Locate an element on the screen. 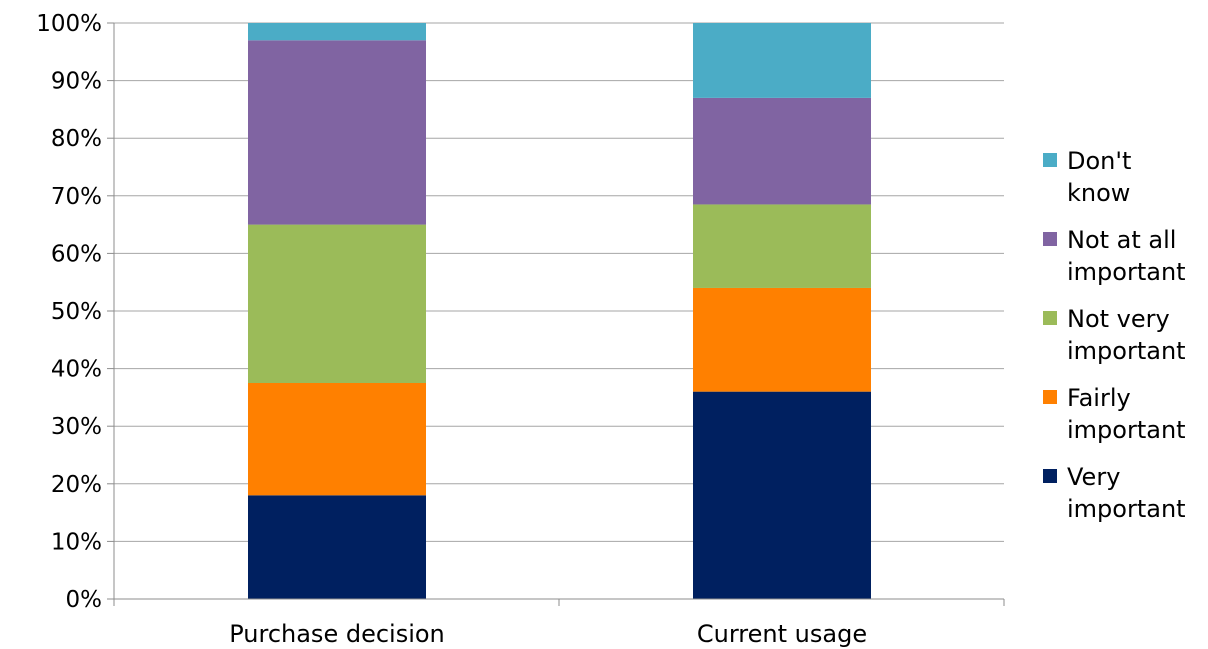  legend-label-line: Not very is located at coordinates (1118, 319).